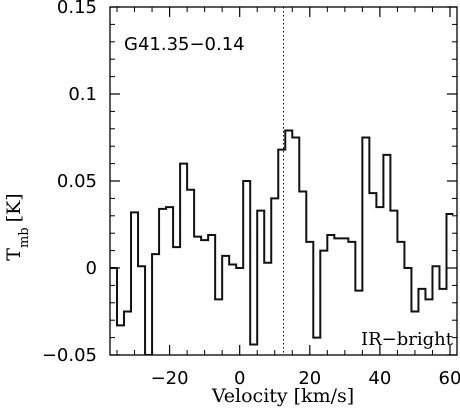 The height and width of the screenshot is (408, 460). Describe the element at coordinates (184, 44) in the screenshot. I see `source-name-annotation: G41.35−0.14` at that location.